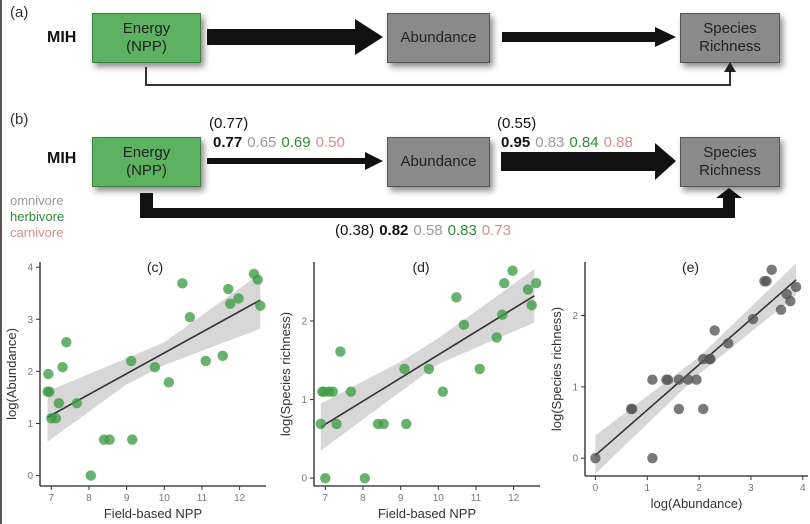 Image resolution: width=810 pixels, height=524 pixels. I want to click on trophic-legend: omnivore herbivore carnivore, so click(37, 217).